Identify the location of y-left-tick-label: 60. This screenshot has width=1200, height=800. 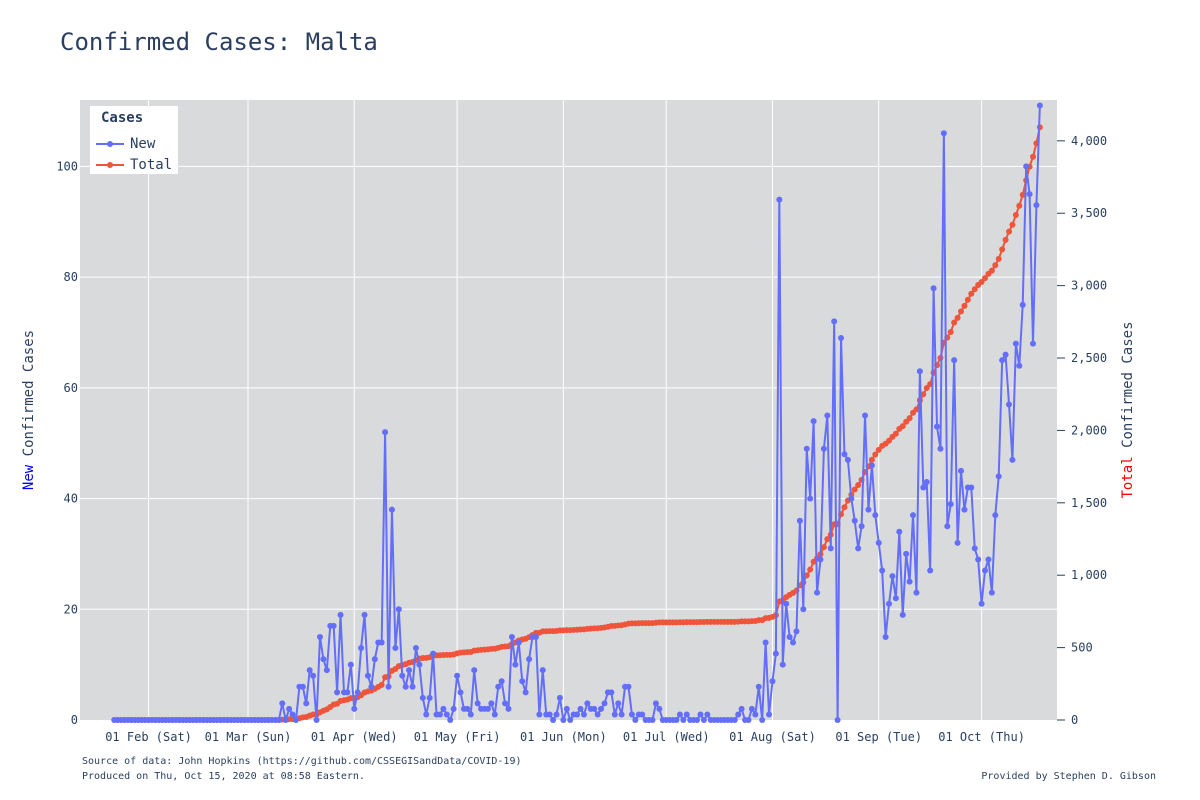
(71, 388).